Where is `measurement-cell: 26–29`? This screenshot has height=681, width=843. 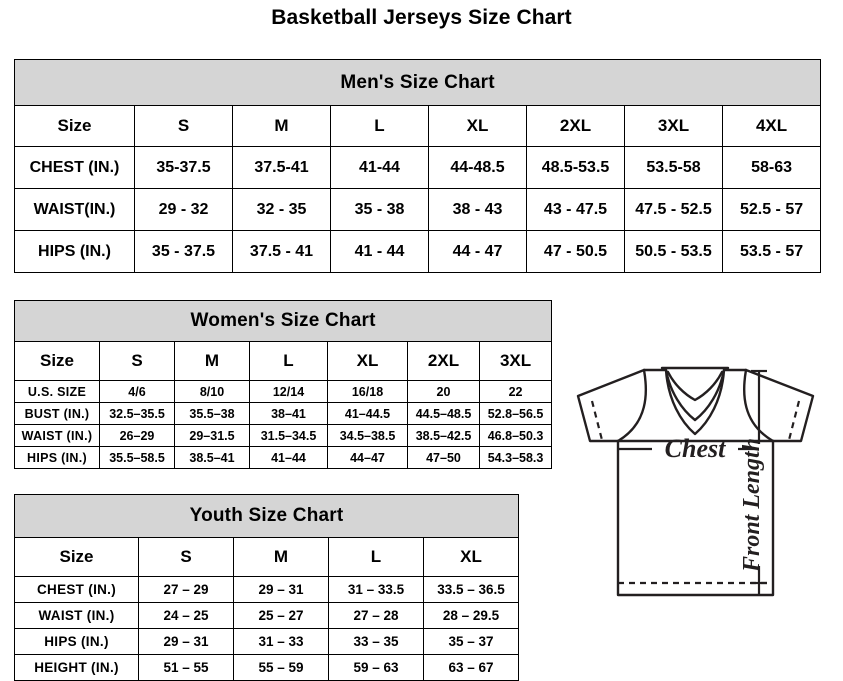 measurement-cell: 26–29 is located at coordinates (137, 435).